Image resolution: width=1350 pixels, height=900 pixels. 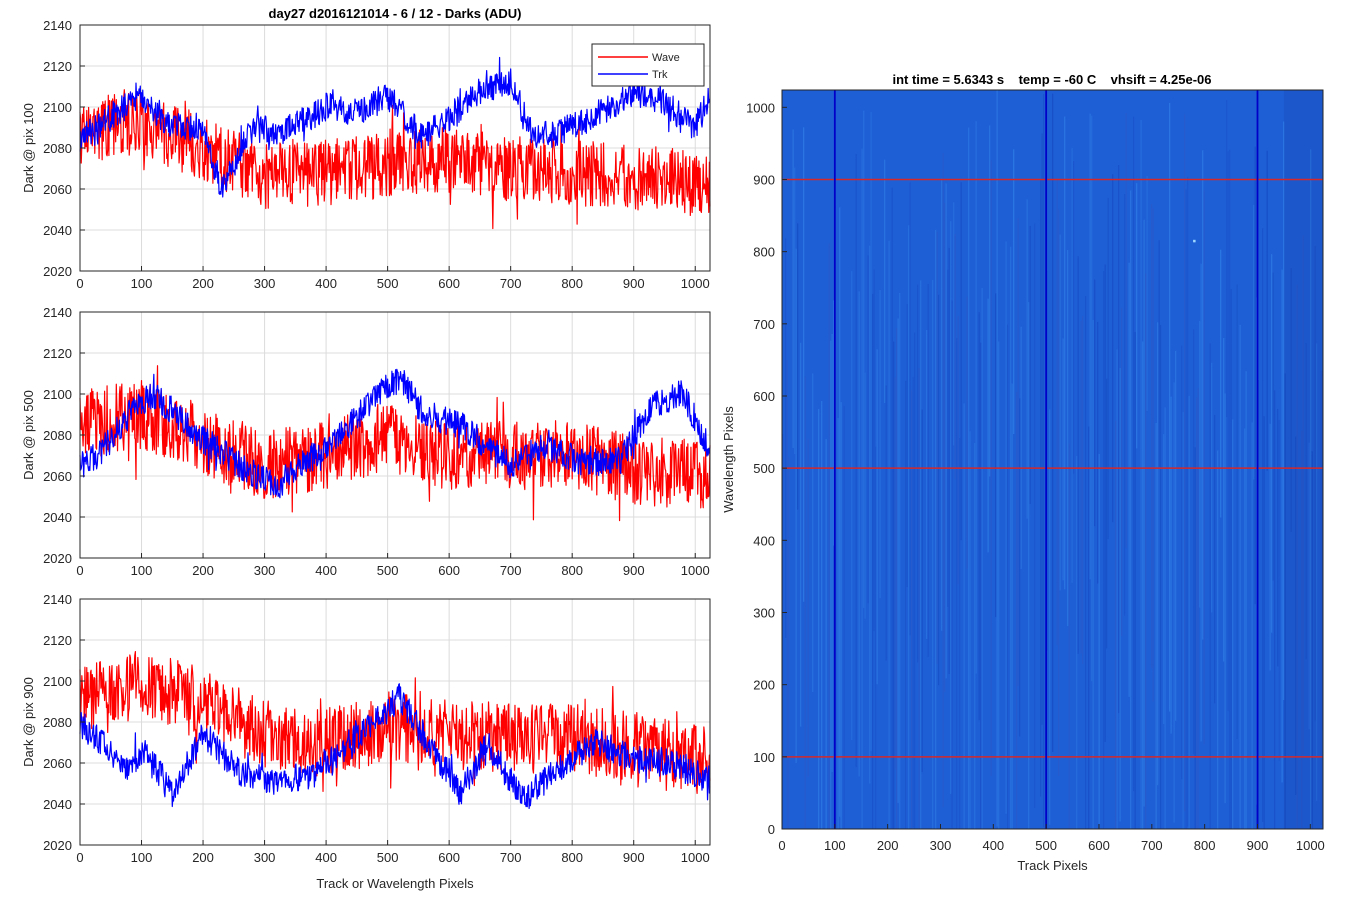 I want to click on y-tick-label: 300, so click(x=764, y=612).